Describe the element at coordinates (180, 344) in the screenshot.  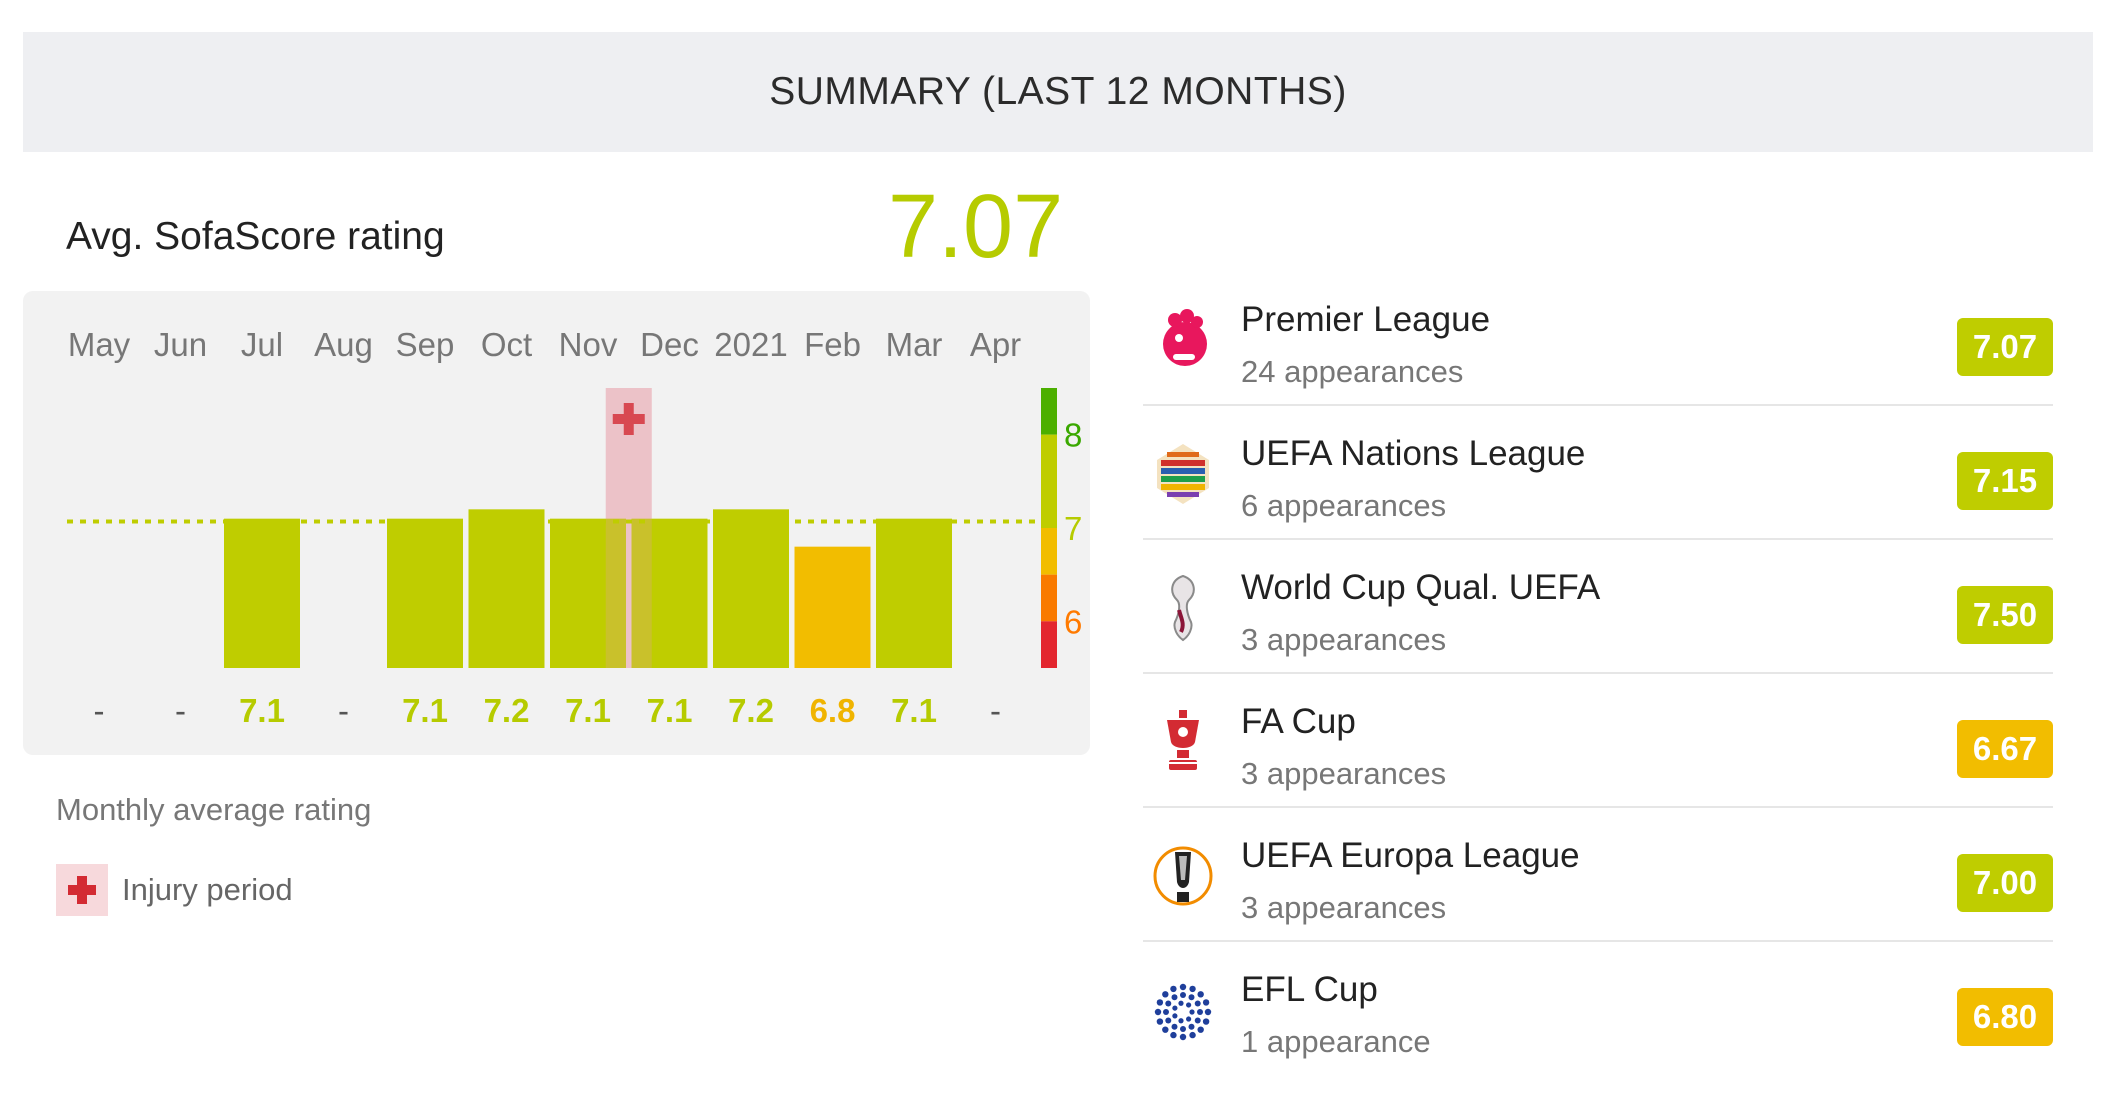
I see `month-label: Jun` at that location.